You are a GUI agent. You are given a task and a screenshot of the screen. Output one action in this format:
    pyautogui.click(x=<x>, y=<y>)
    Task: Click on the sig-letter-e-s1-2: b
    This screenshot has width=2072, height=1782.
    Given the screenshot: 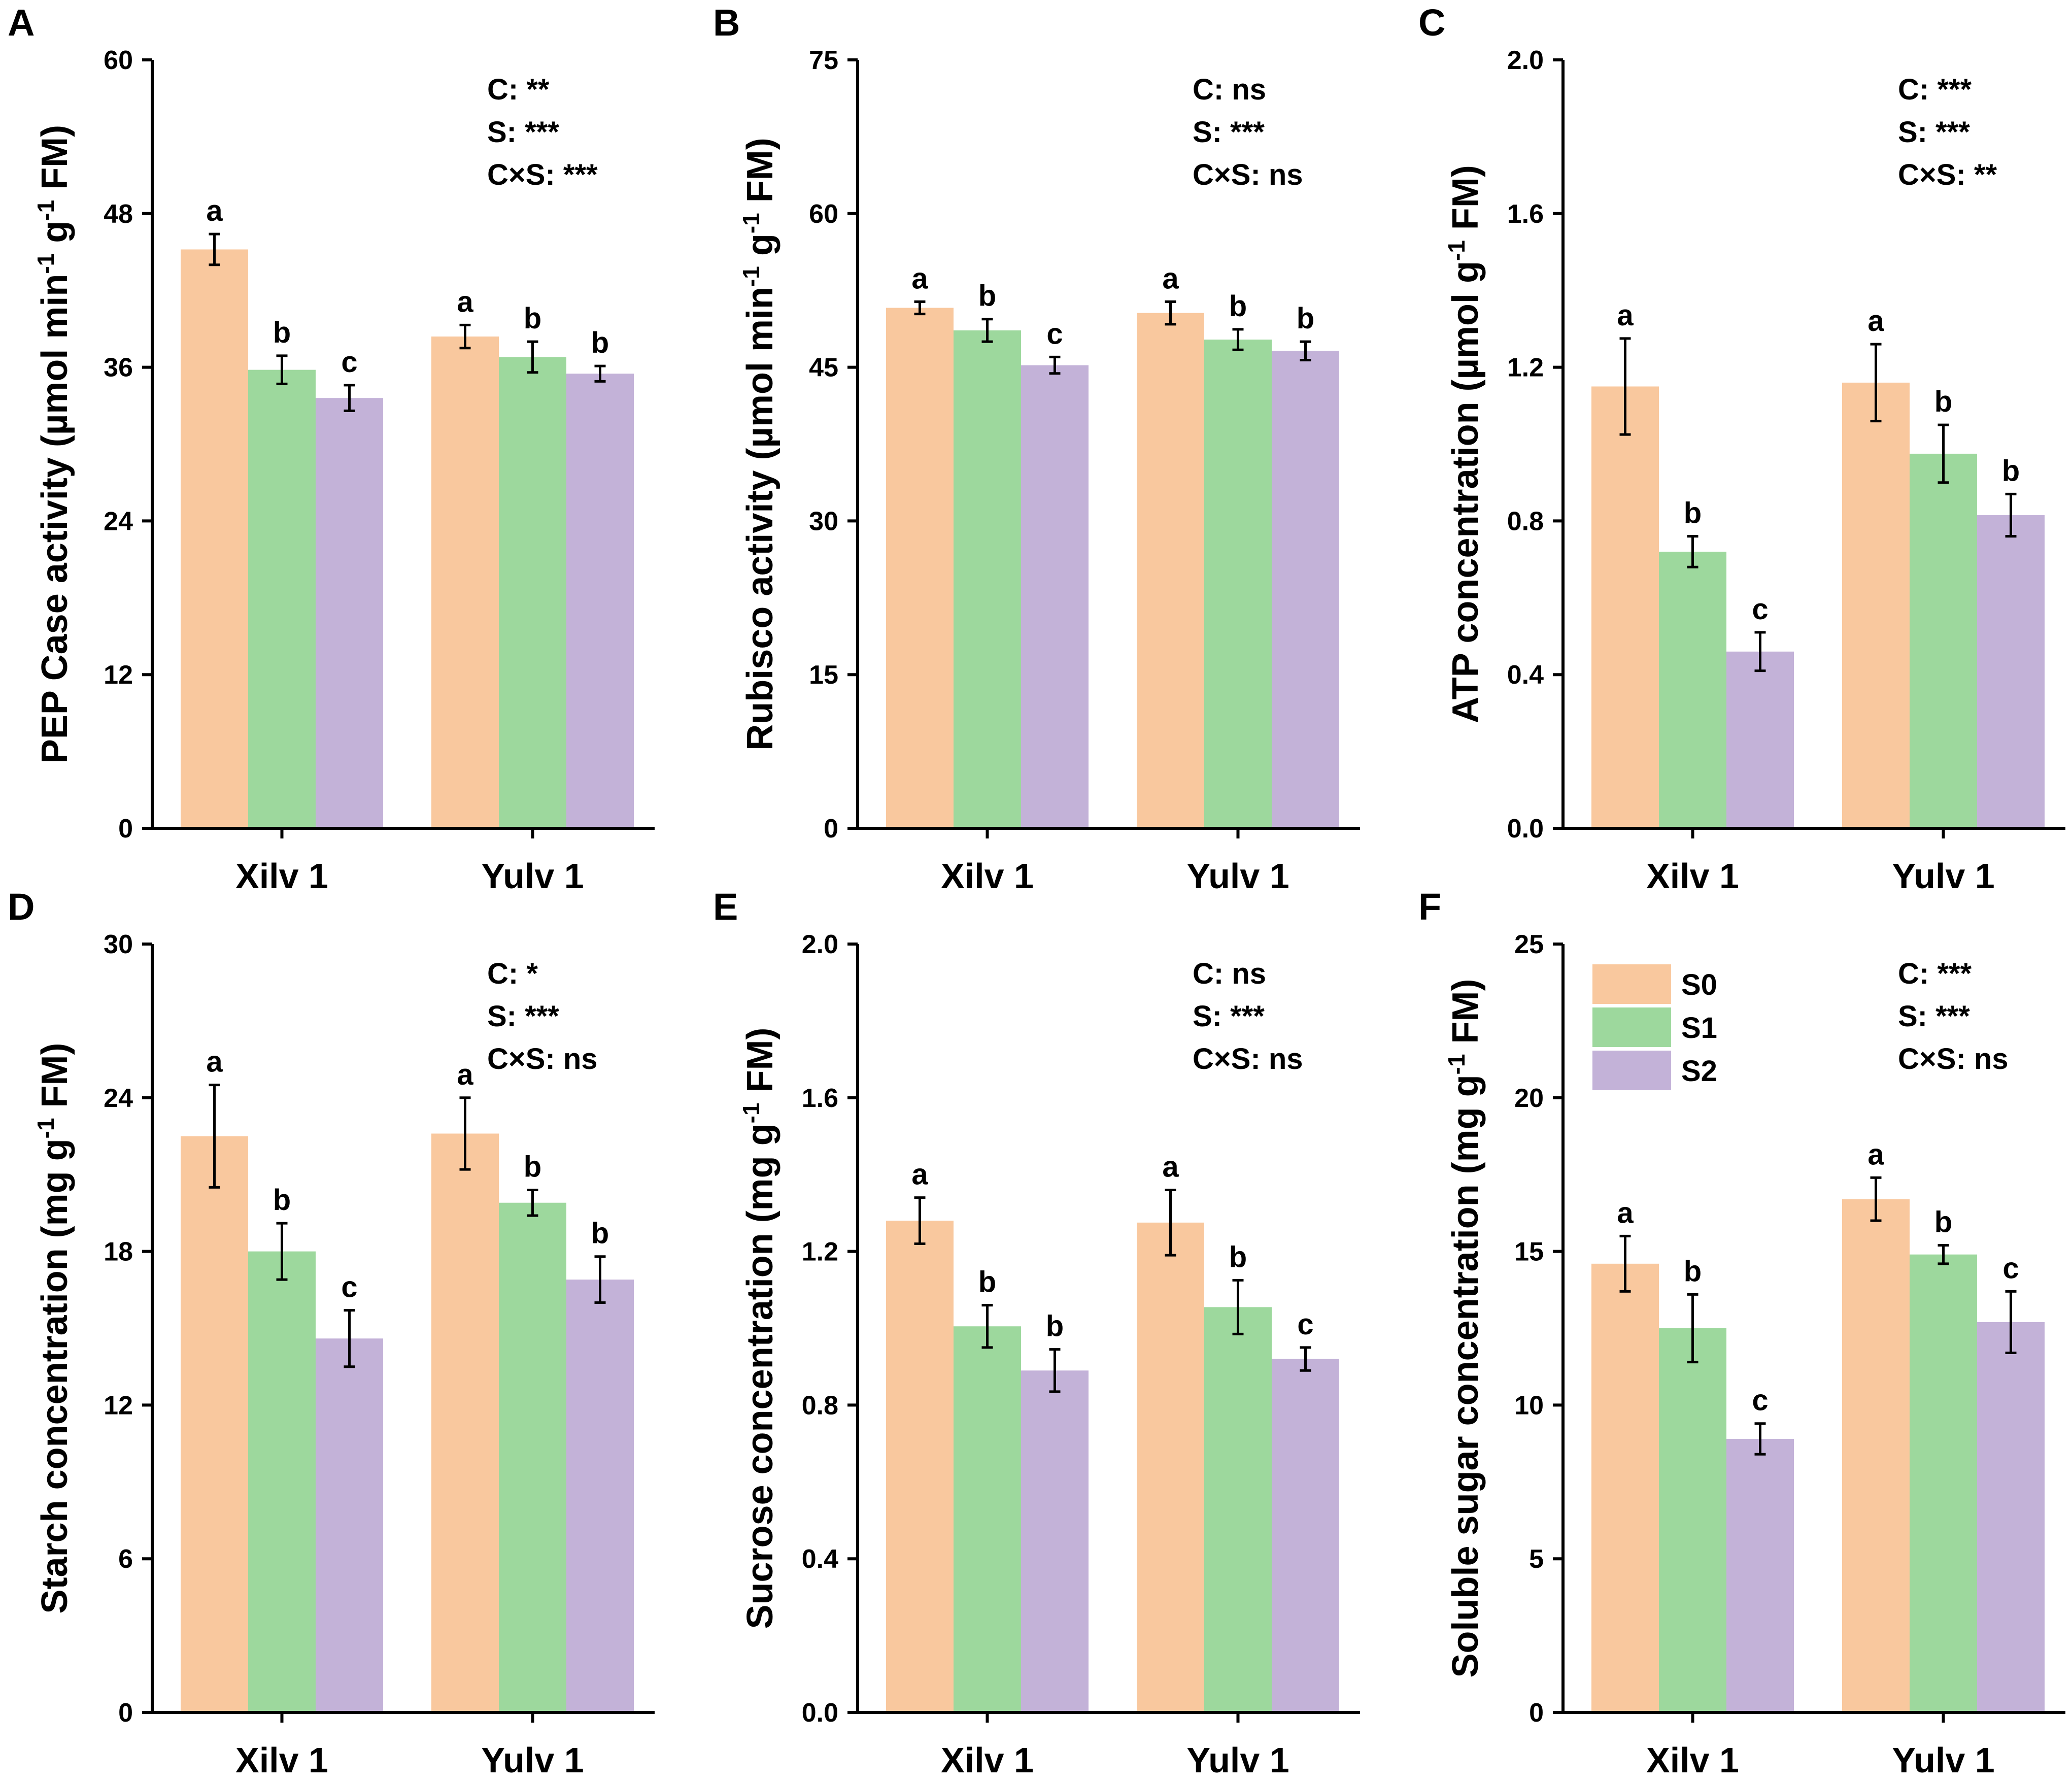 What is the action you would take?
    pyautogui.click(x=1238, y=1256)
    